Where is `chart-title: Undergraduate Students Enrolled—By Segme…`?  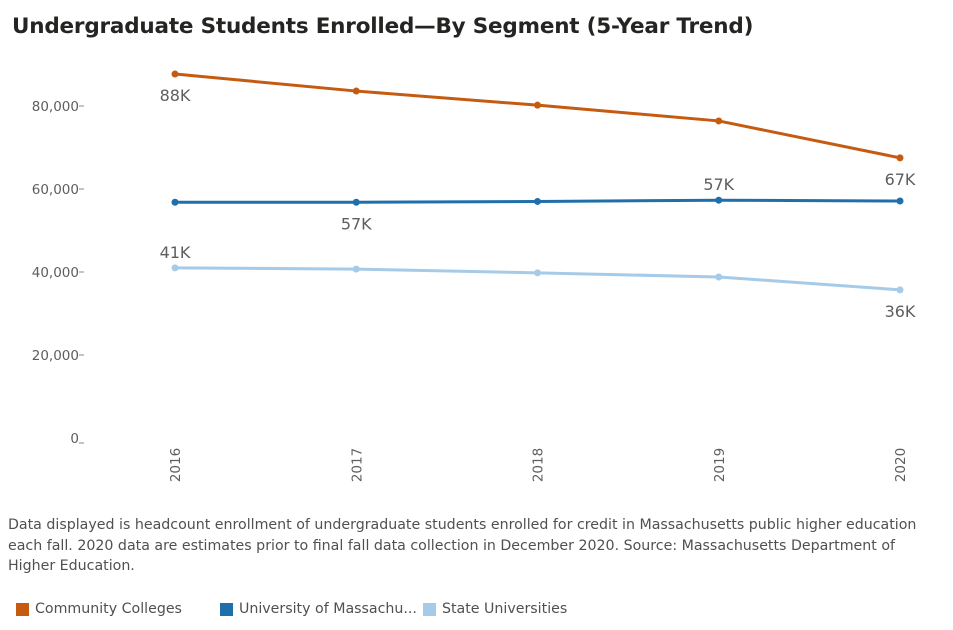
chart-title: Undergraduate Students Enrolled—By Segme… is located at coordinates (383, 26).